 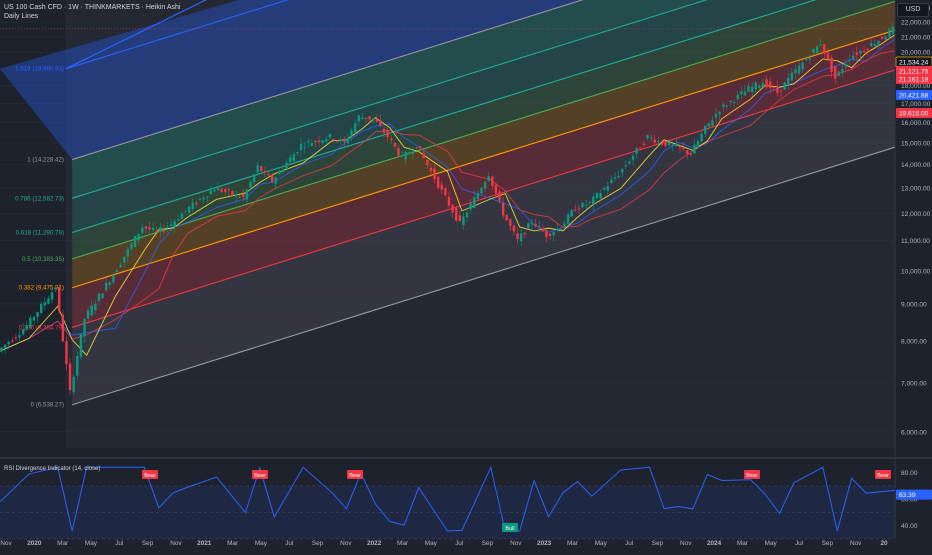 I want to click on indicator-label: Daily Lines, so click(x=21, y=16).